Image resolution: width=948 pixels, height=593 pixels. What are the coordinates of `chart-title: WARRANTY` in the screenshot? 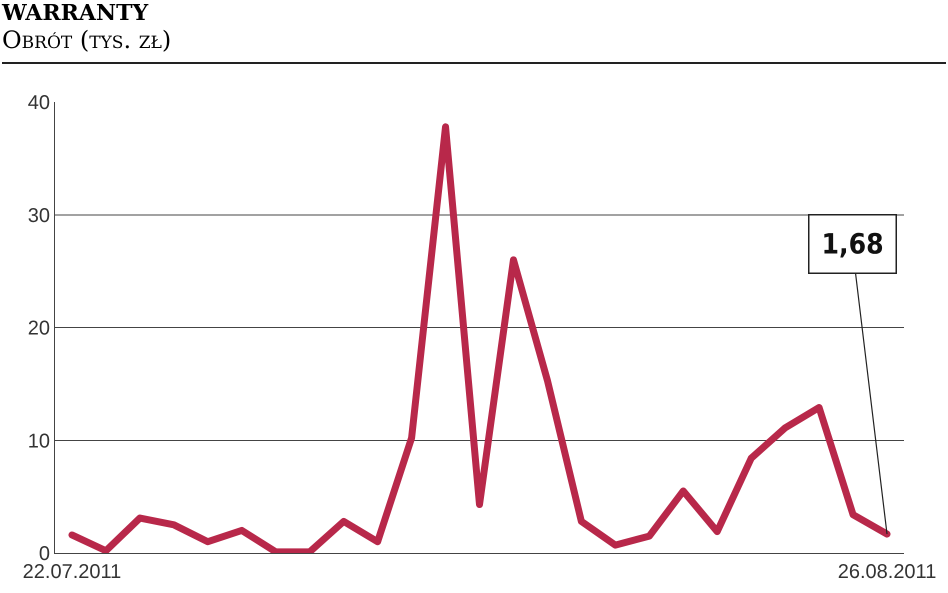 It's located at (76, 13).